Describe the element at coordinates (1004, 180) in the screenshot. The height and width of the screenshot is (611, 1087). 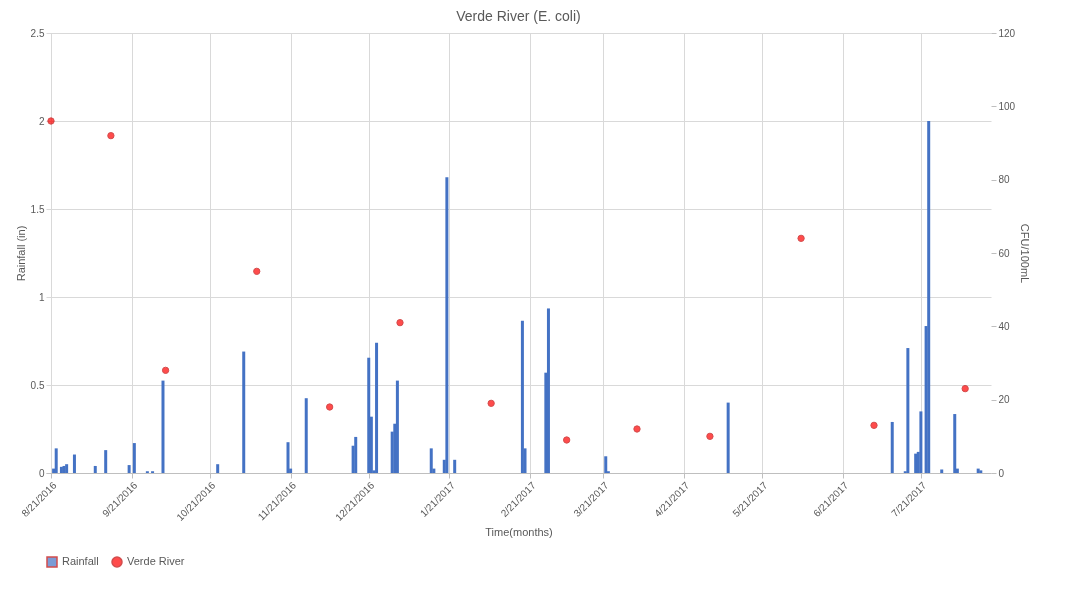
I see `y2-tick-label: 80` at that location.